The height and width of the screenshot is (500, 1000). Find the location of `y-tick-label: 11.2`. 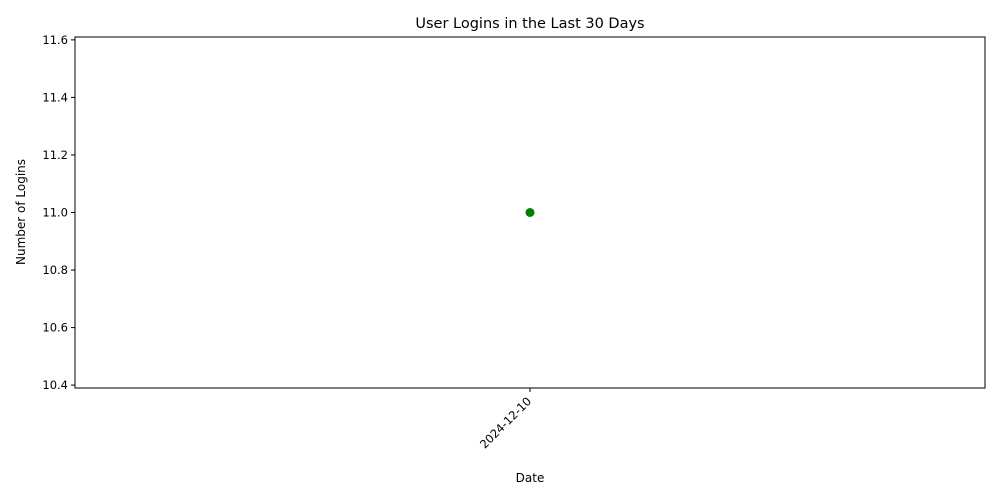

y-tick-label: 11.2 is located at coordinates (55, 155).